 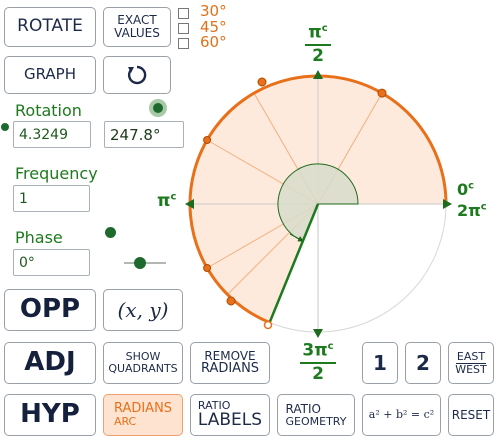 I want to click on phase-slider-handle, so click(x=140, y=263).